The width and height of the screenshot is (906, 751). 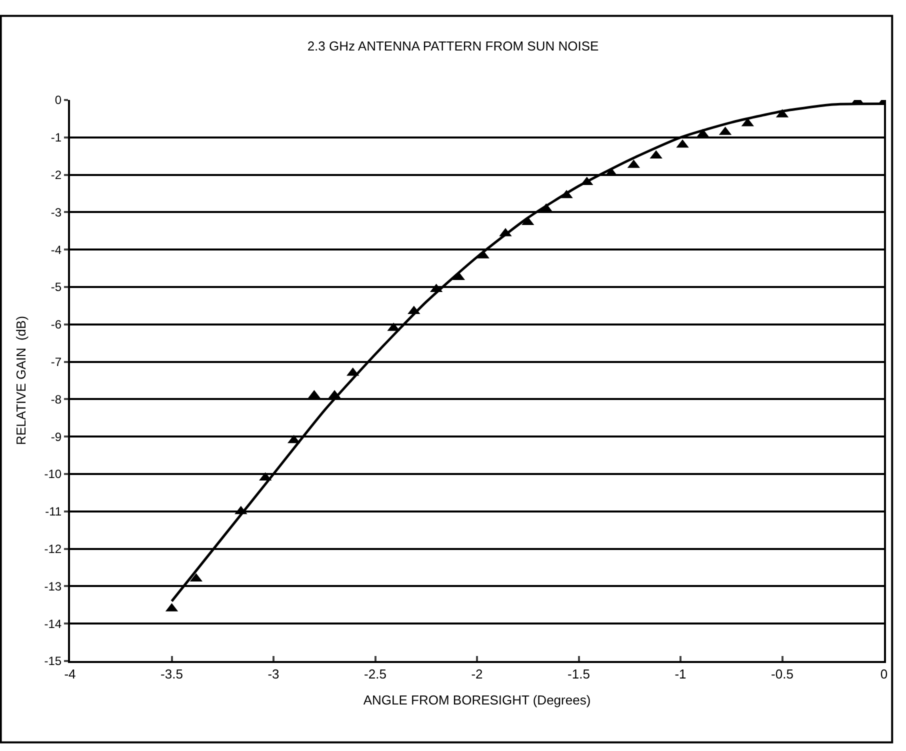 What do you see at coordinates (70, 674) in the screenshot?
I see `x-tick-label: -4` at bounding box center [70, 674].